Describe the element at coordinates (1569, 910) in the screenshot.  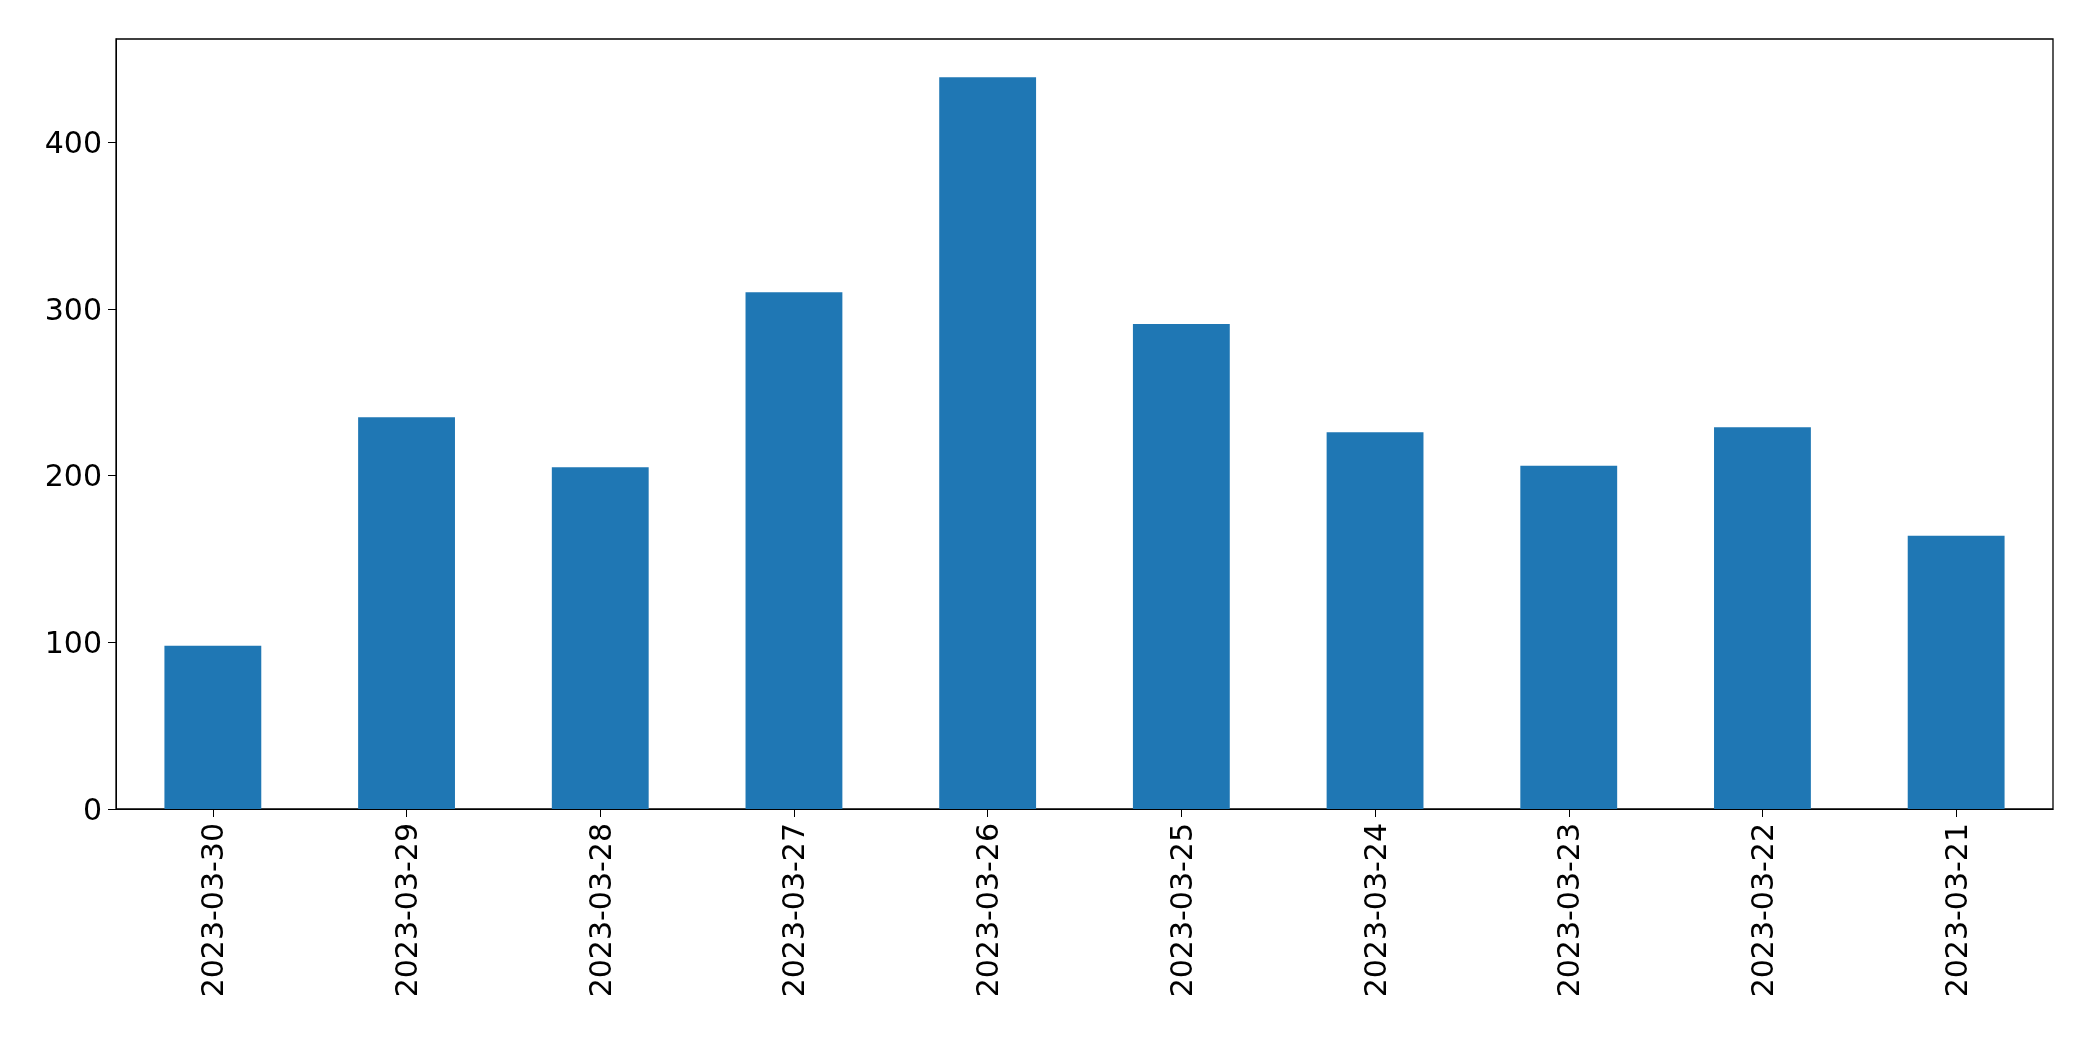
I see `x-tick-label: 2023-03-23` at that location.